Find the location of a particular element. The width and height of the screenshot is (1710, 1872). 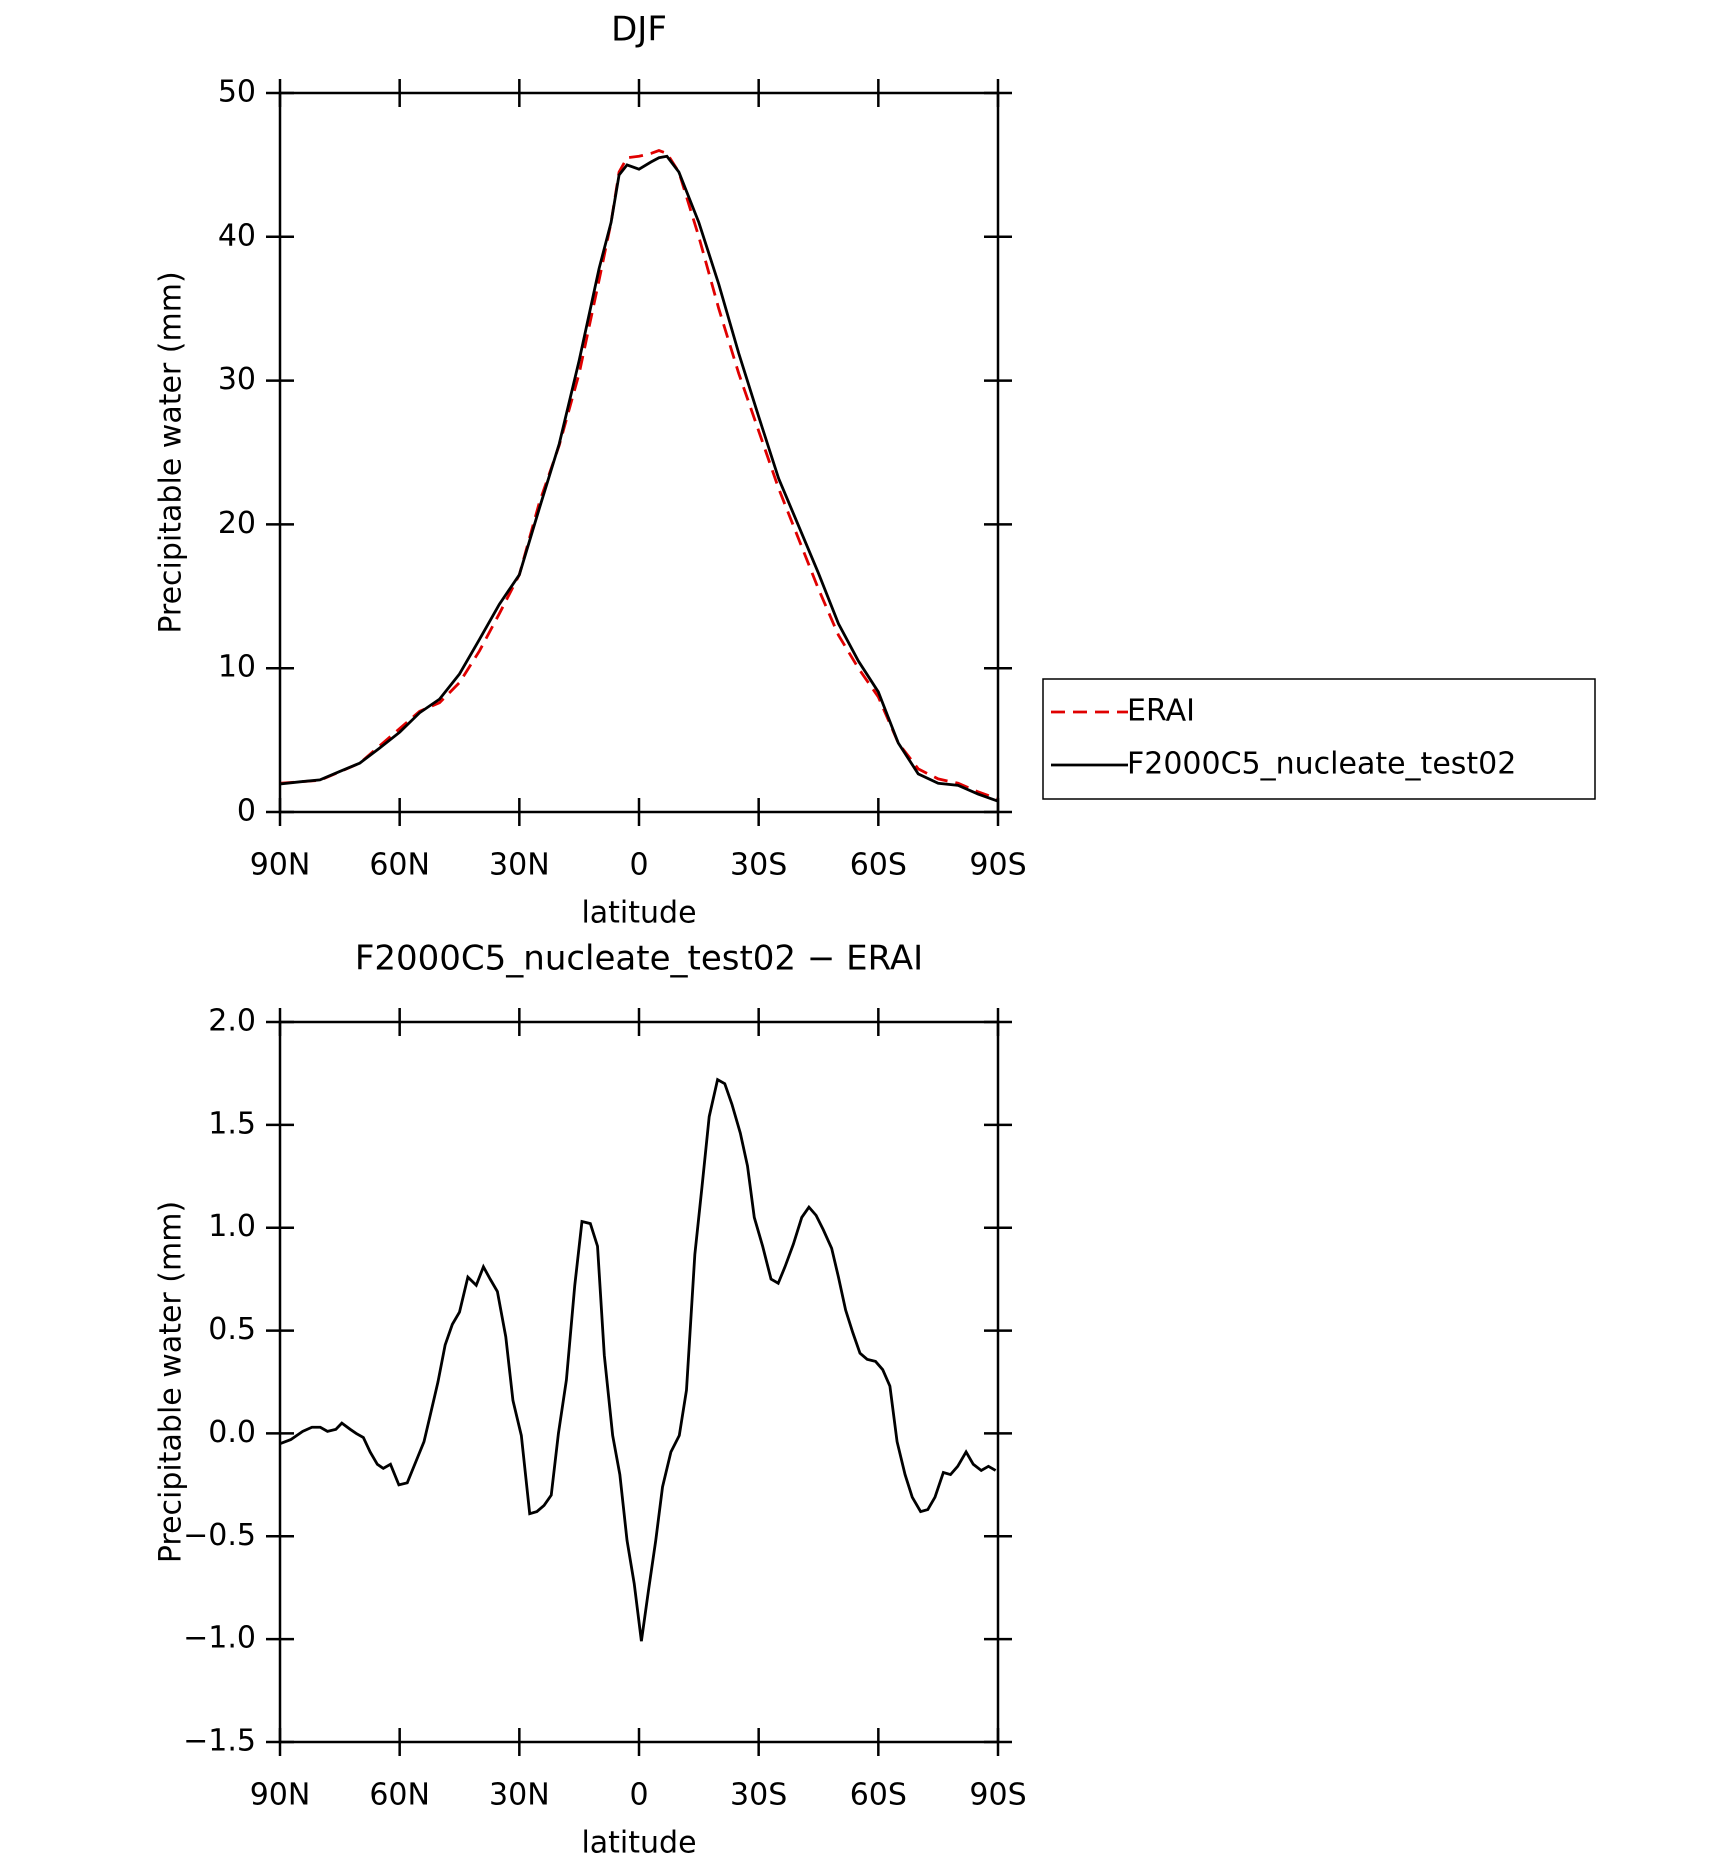

y-tick-label: 1.0 is located at coordinates (232, 1226).